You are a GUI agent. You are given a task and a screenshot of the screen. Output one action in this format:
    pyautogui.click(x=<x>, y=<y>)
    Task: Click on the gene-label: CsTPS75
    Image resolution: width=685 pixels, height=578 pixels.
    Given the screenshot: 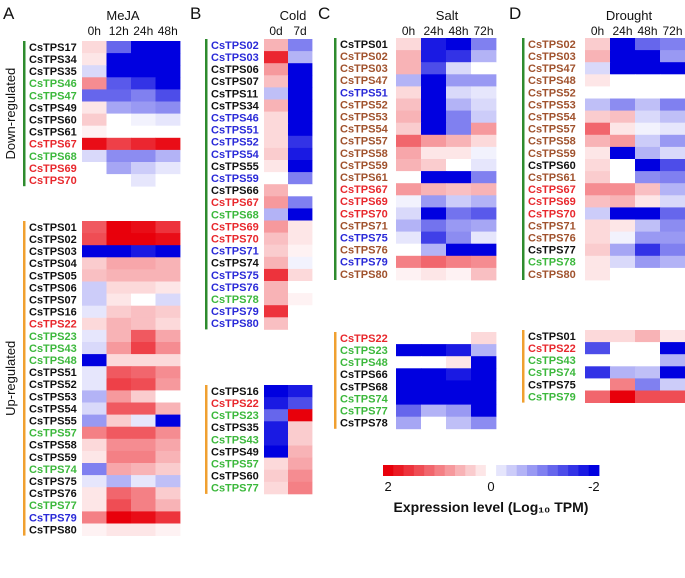 What is the action you would take?
    pyautogui.click(x=552, y=385)
    